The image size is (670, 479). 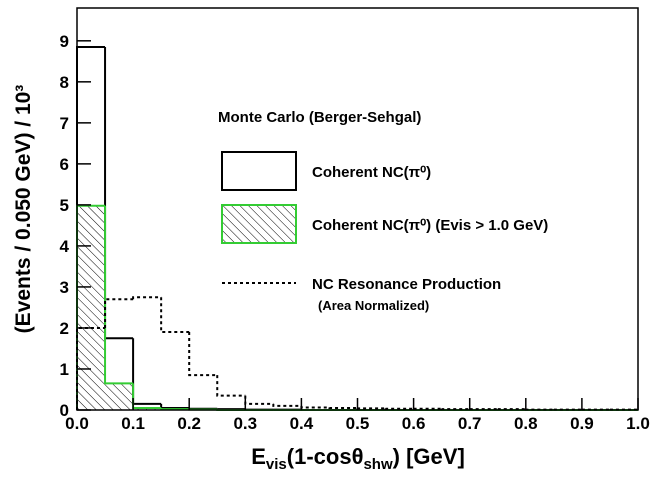 What do you see at coordinates (430, 225) in the screenshot?
I see `legend-label: Coherent NC(π⁰) (Evis > 1.0 GeV)` at bounding box center [430, 225].